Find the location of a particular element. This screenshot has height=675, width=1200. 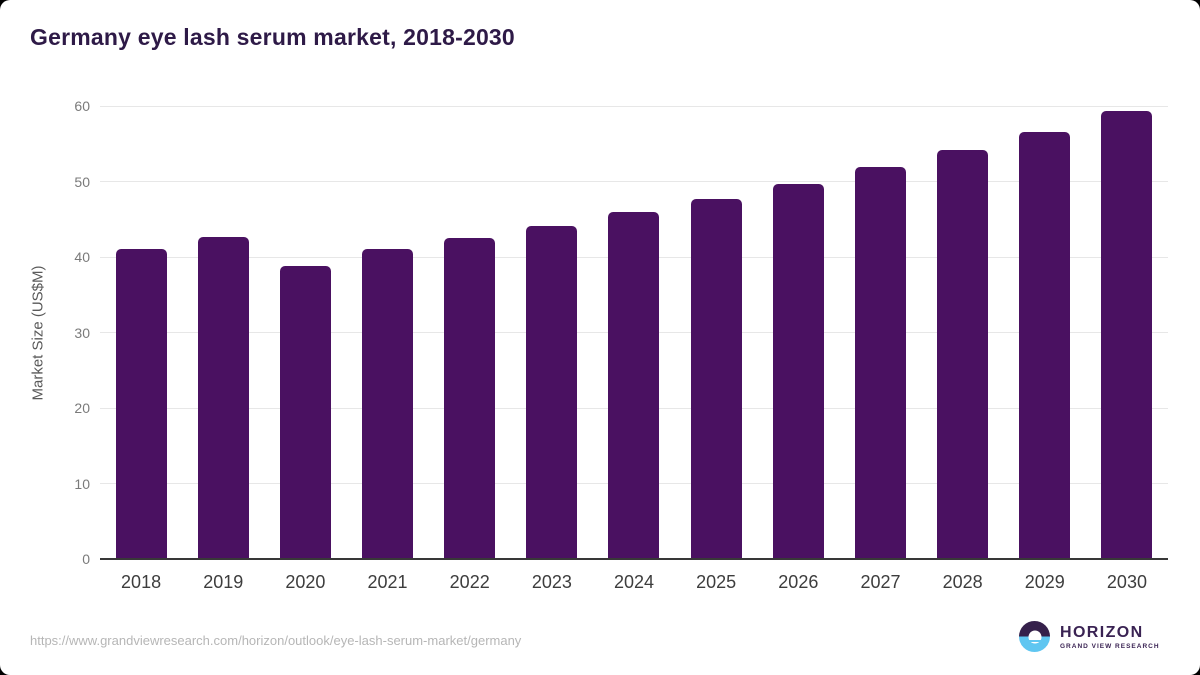

bar-2022 is located at coordinates (470, 398).